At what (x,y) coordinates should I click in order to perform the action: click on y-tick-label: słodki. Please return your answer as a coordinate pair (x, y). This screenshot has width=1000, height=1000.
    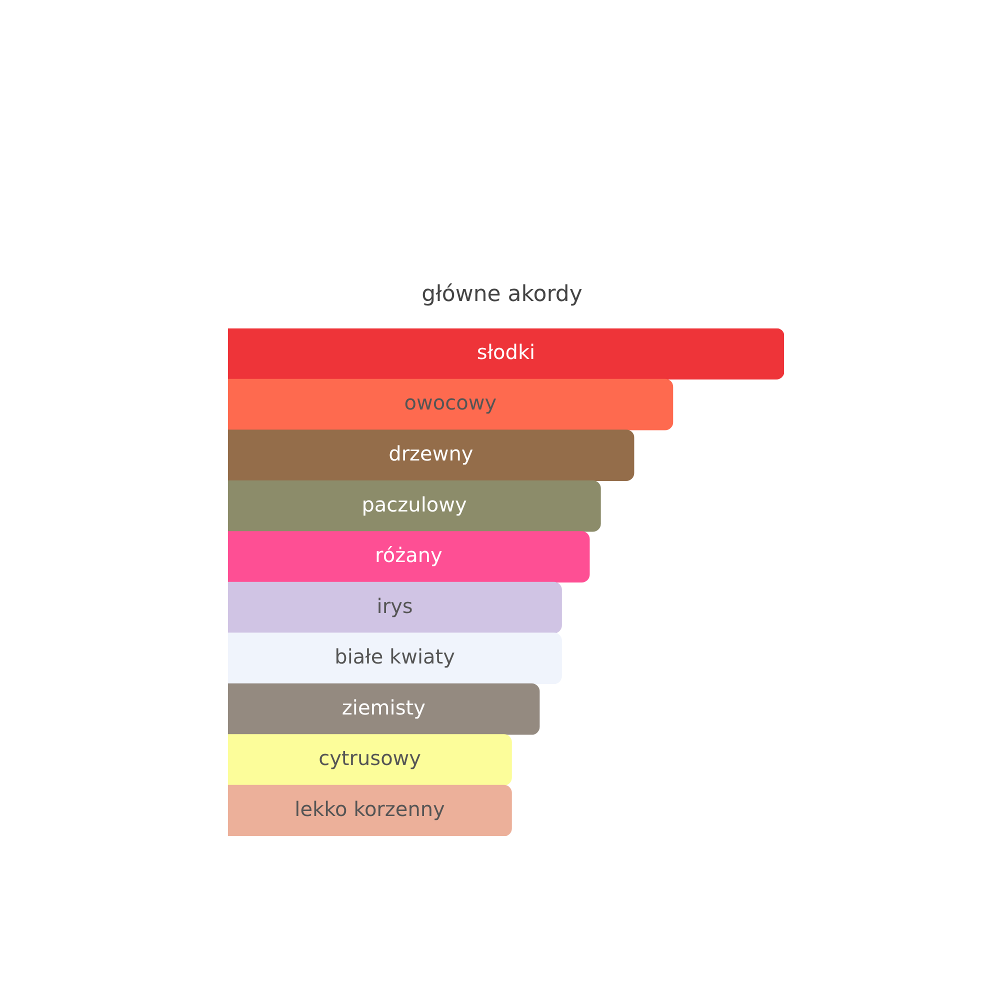
    Looking at the image, I should click on (506, 352).